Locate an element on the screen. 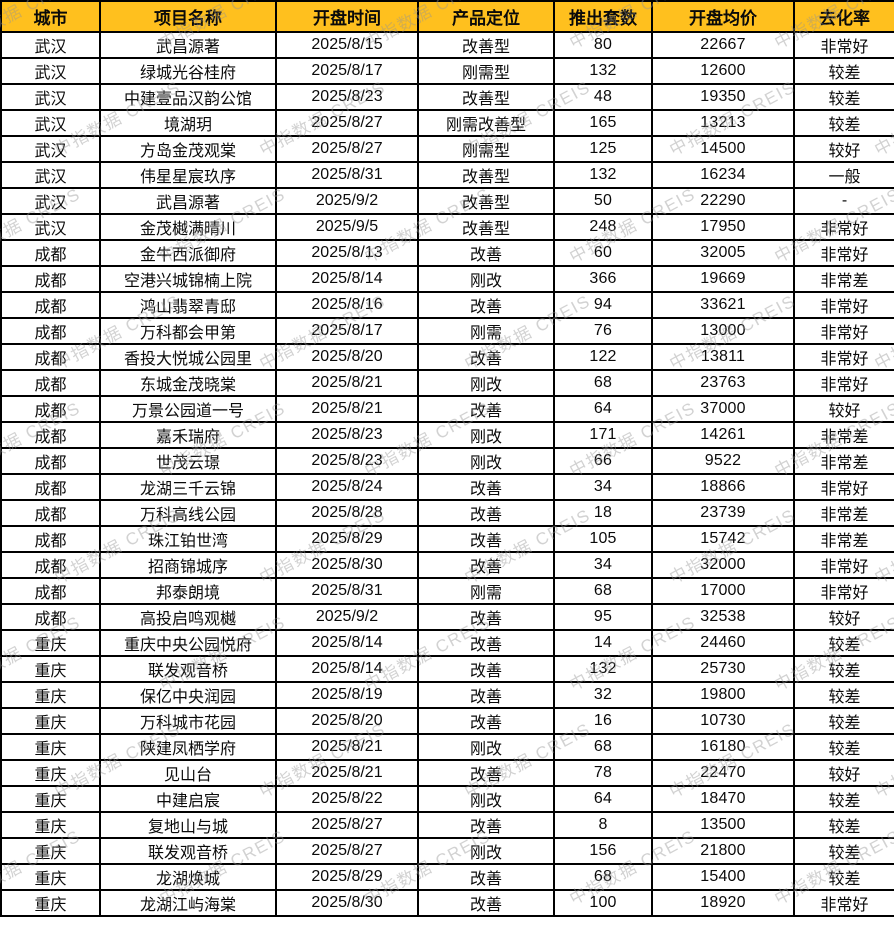  column-header-positioning: 产品定位 is located at coordinates (486, 16).